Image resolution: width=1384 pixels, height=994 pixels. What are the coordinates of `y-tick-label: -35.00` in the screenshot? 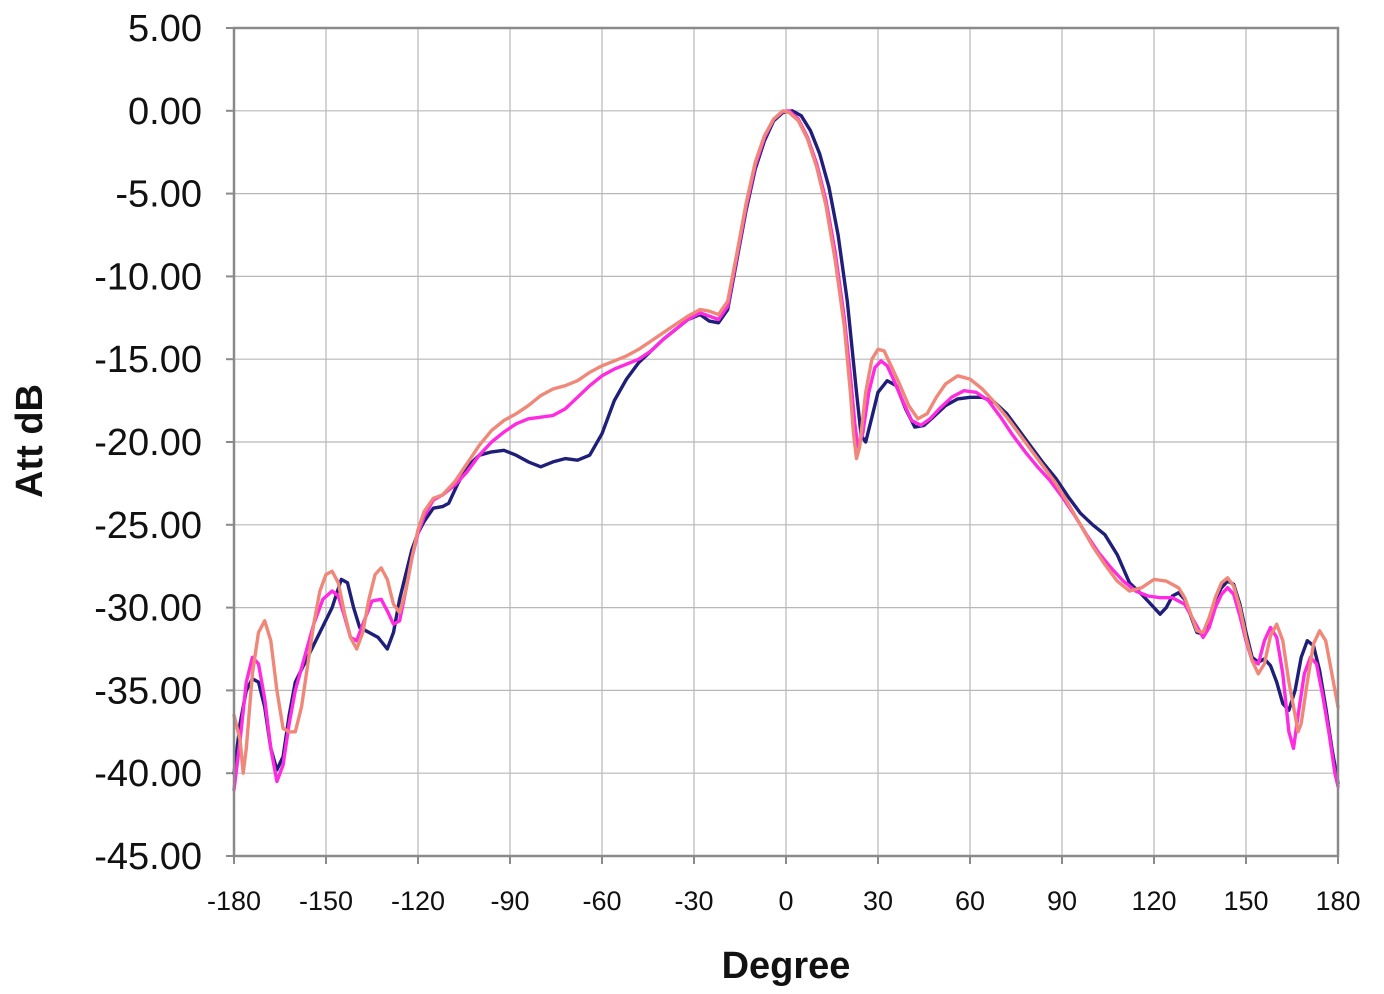 It's located at (148, 691).